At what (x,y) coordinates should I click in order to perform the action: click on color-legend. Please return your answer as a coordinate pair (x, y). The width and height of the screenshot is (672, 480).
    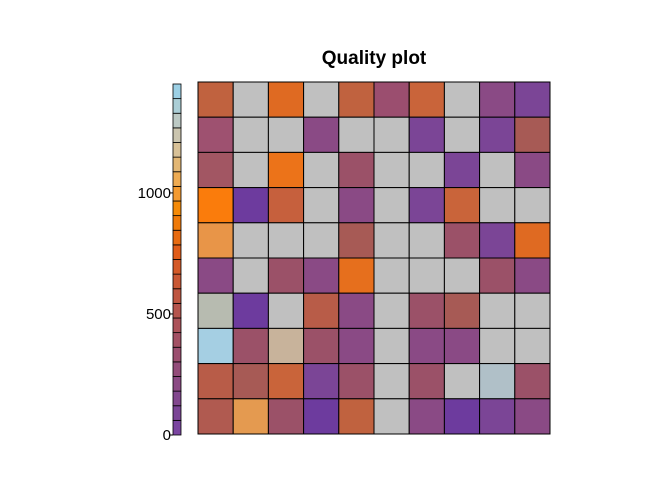
    Looking at the image, I should click on (177, 259).